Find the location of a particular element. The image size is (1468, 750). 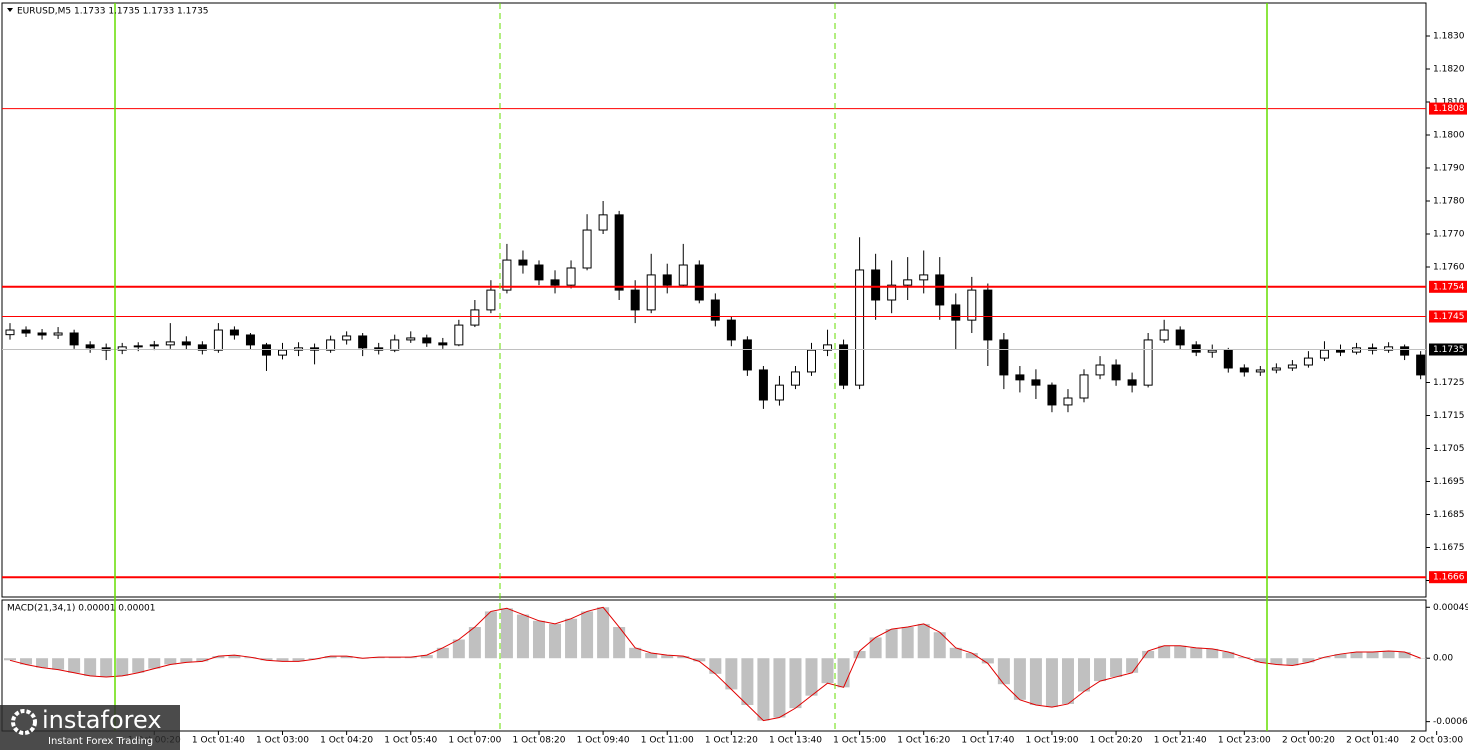

x-tick-label: 1 Oct 15:00 is located at coordinates (859, 741).